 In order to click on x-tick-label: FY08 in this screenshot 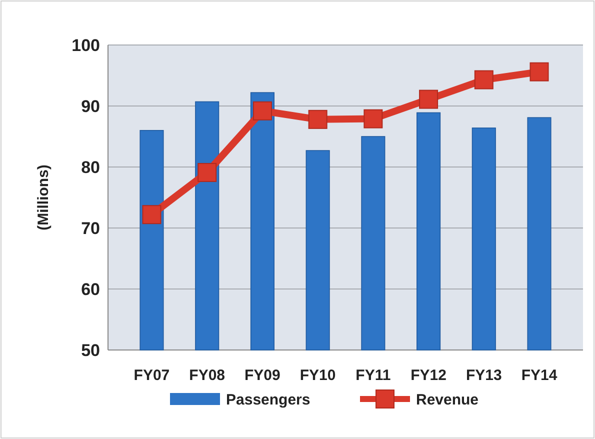, I will do `click(207, 375)`.